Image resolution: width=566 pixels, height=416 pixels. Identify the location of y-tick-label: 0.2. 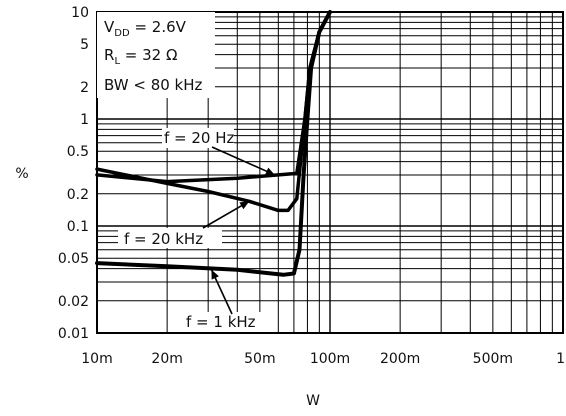
(78, 195).